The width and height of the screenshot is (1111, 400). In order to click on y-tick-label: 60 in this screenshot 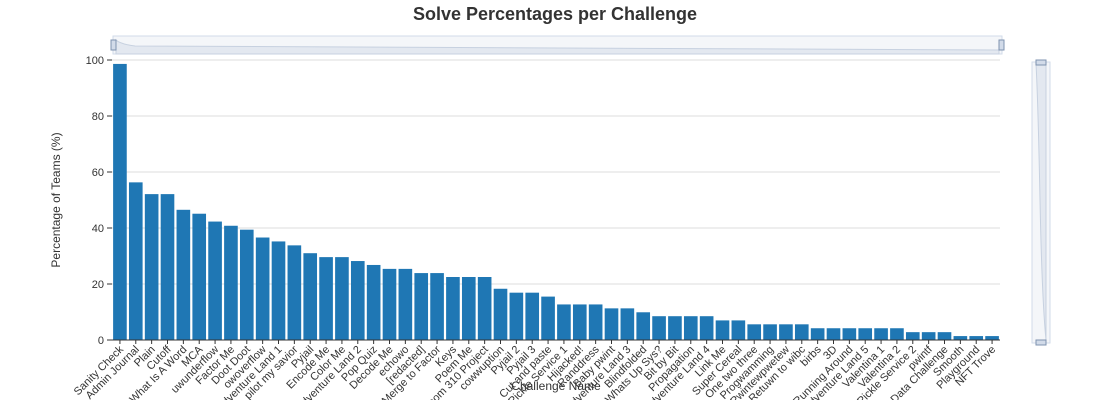, I will do `click(98, 173)`.